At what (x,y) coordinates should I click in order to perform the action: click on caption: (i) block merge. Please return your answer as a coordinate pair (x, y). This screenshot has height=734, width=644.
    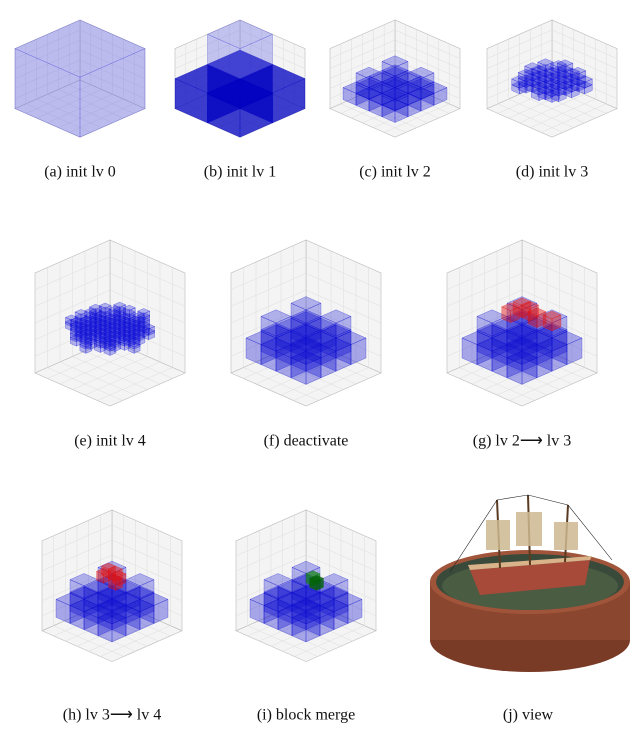
    Looking at the image, I should click on (306, 715).